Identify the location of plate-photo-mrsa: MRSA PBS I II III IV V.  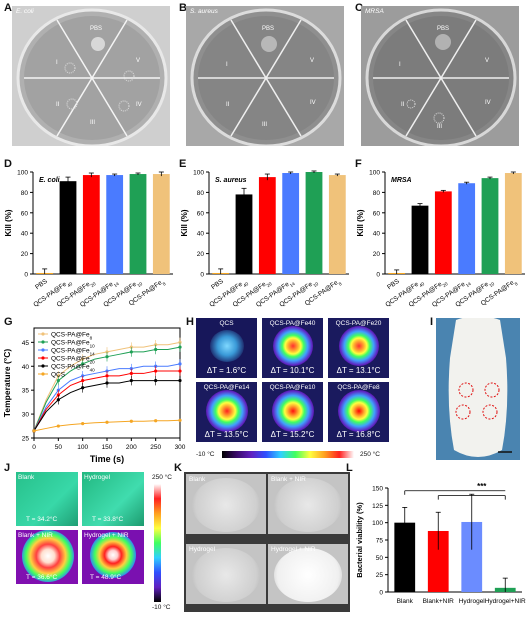
(440, 76).